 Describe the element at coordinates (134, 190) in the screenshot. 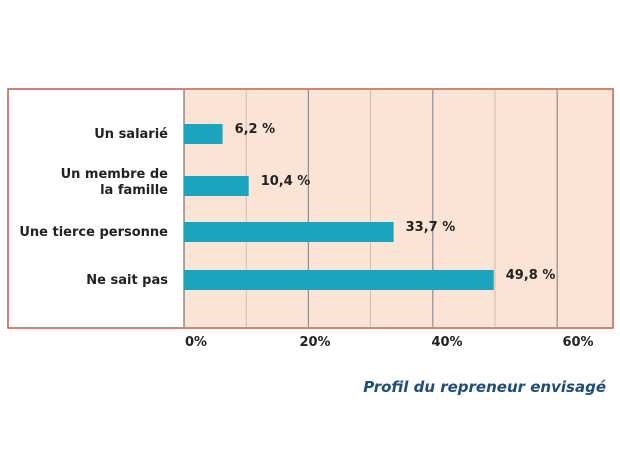

I see `category-label: la famille` at that location.